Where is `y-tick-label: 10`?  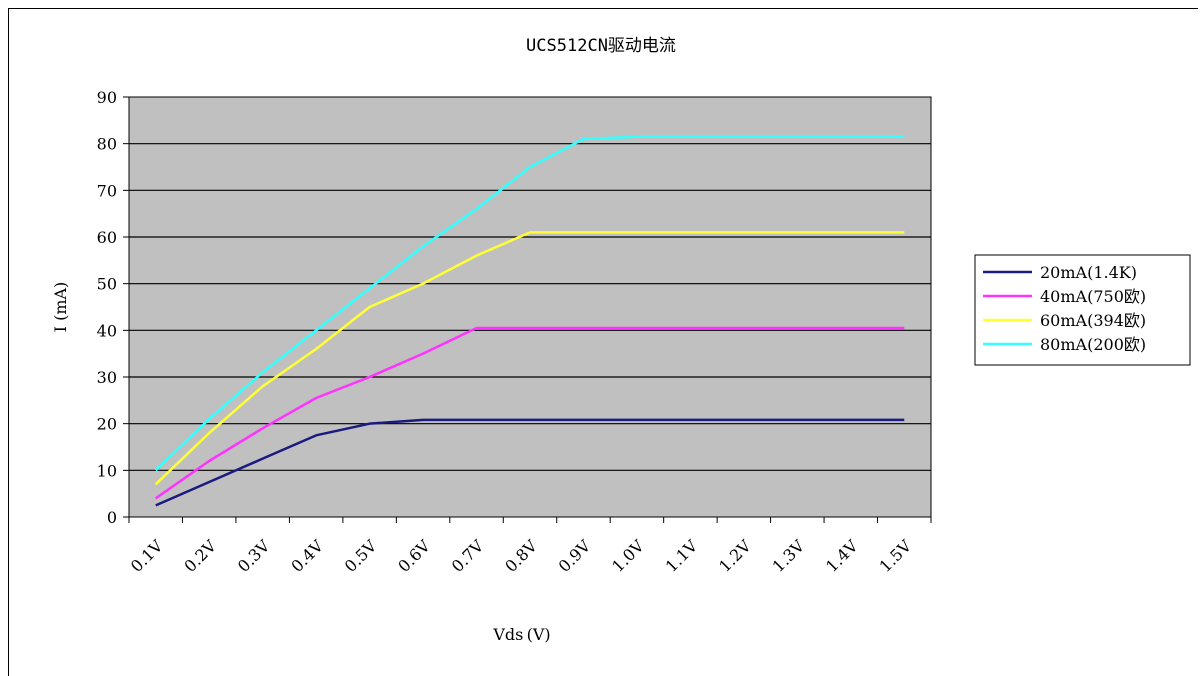
y-tick-label: 10 is located at coordinates (107, 470).